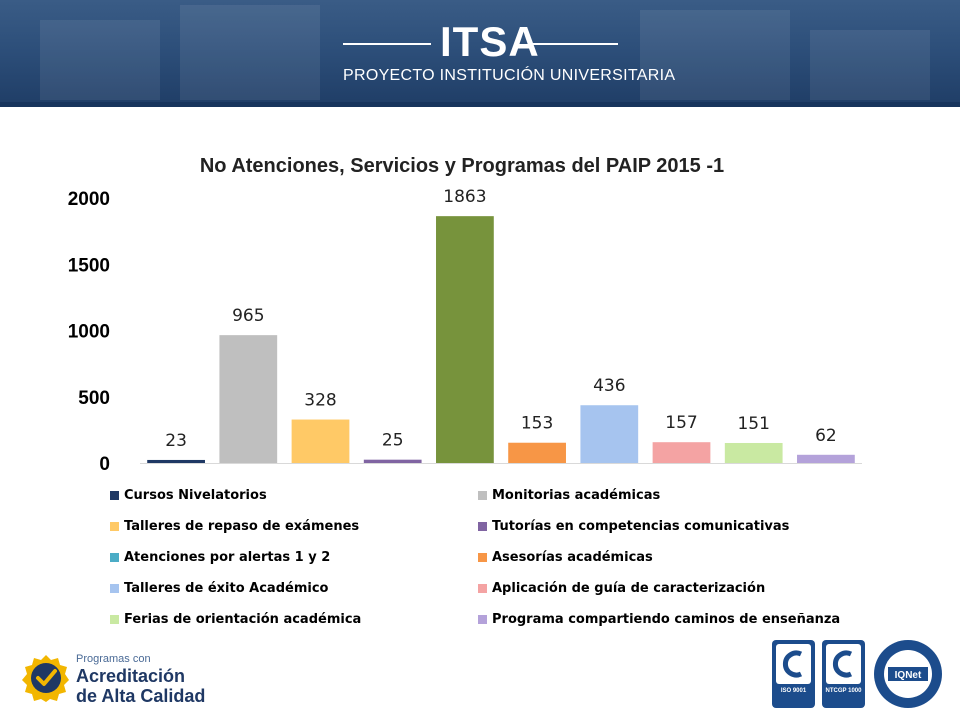 This screenshot has height=720, width=960. Describe the element at coordinates (629, 588) in the screenshot. I see `legend-label: Aplicación de guía de caracterización` at that location.